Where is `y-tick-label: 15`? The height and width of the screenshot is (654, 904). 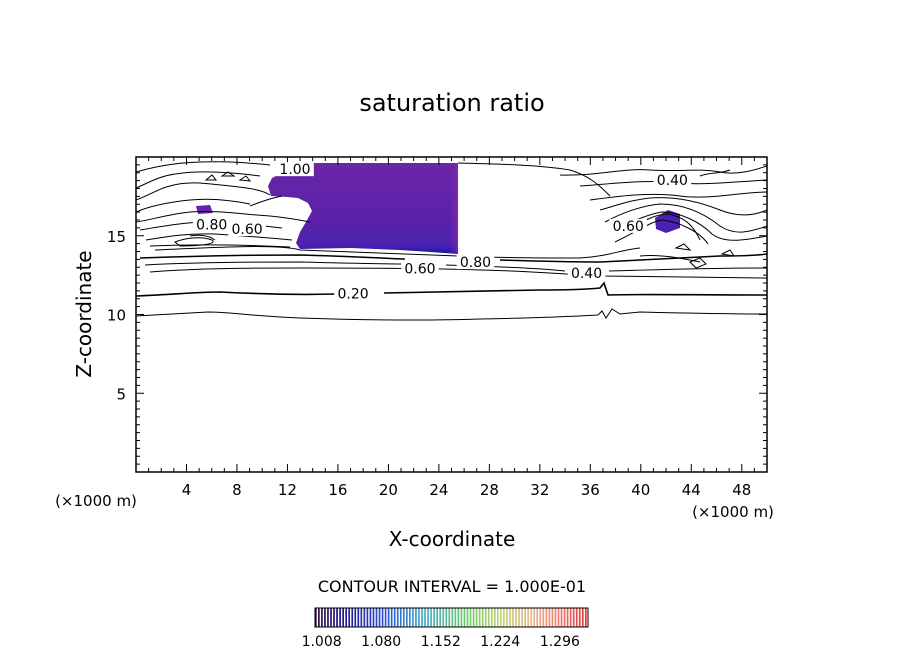 y-tick-label: 15 is located at coordinates (116, 237).